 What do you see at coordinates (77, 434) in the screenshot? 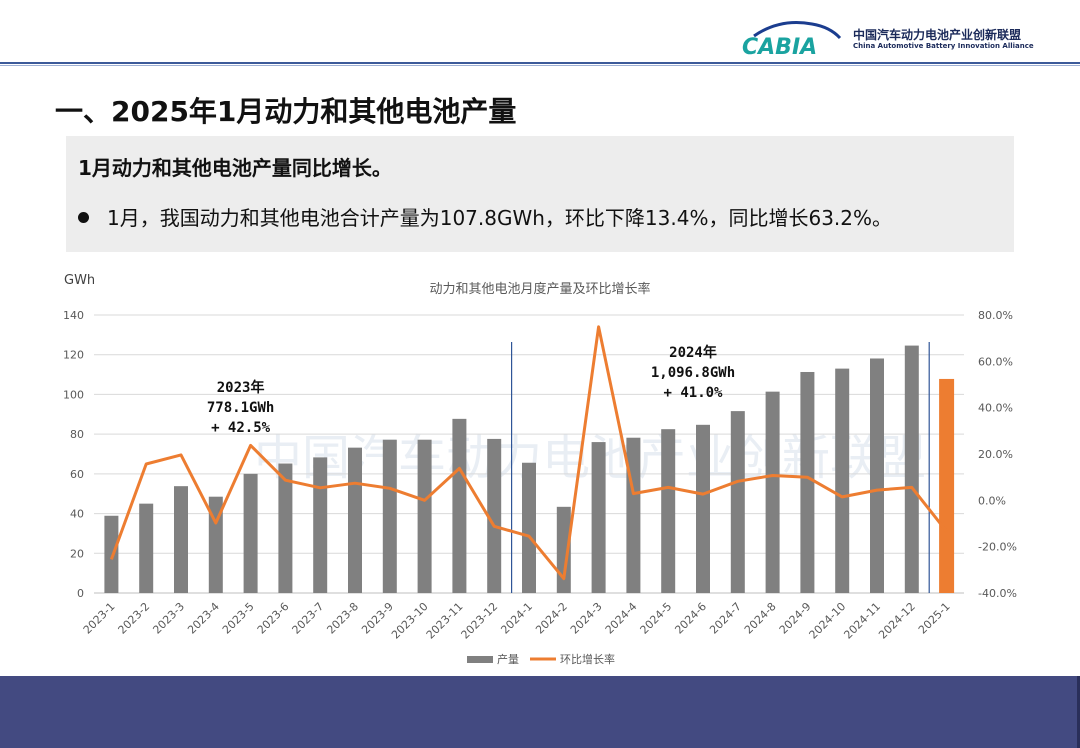
I see `y-tick-label: 80` at bounding box center [77, 434].